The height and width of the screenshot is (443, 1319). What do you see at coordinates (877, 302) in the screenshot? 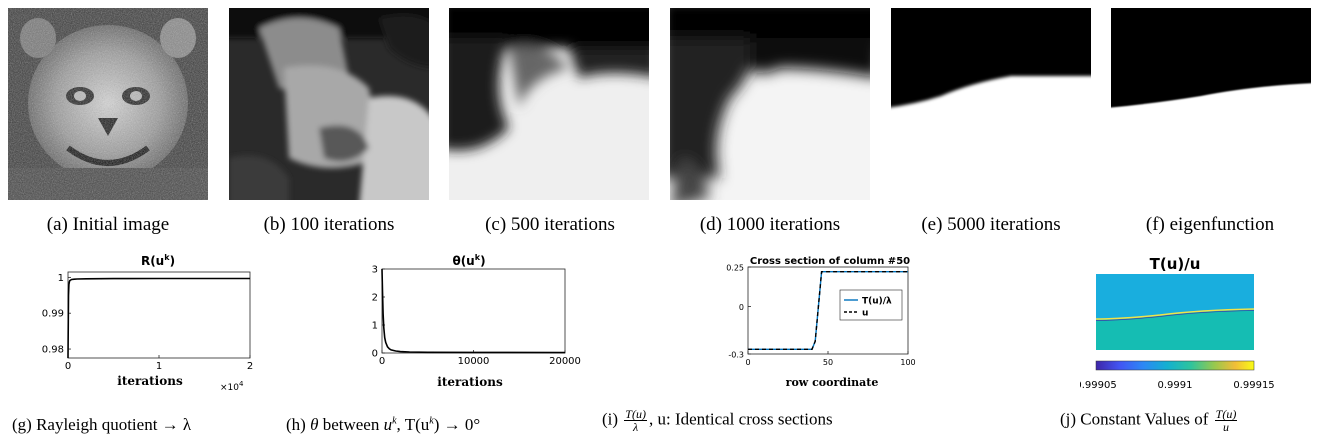
I see `legend-label: T(u)/λ` at bounding box center [877, 302].